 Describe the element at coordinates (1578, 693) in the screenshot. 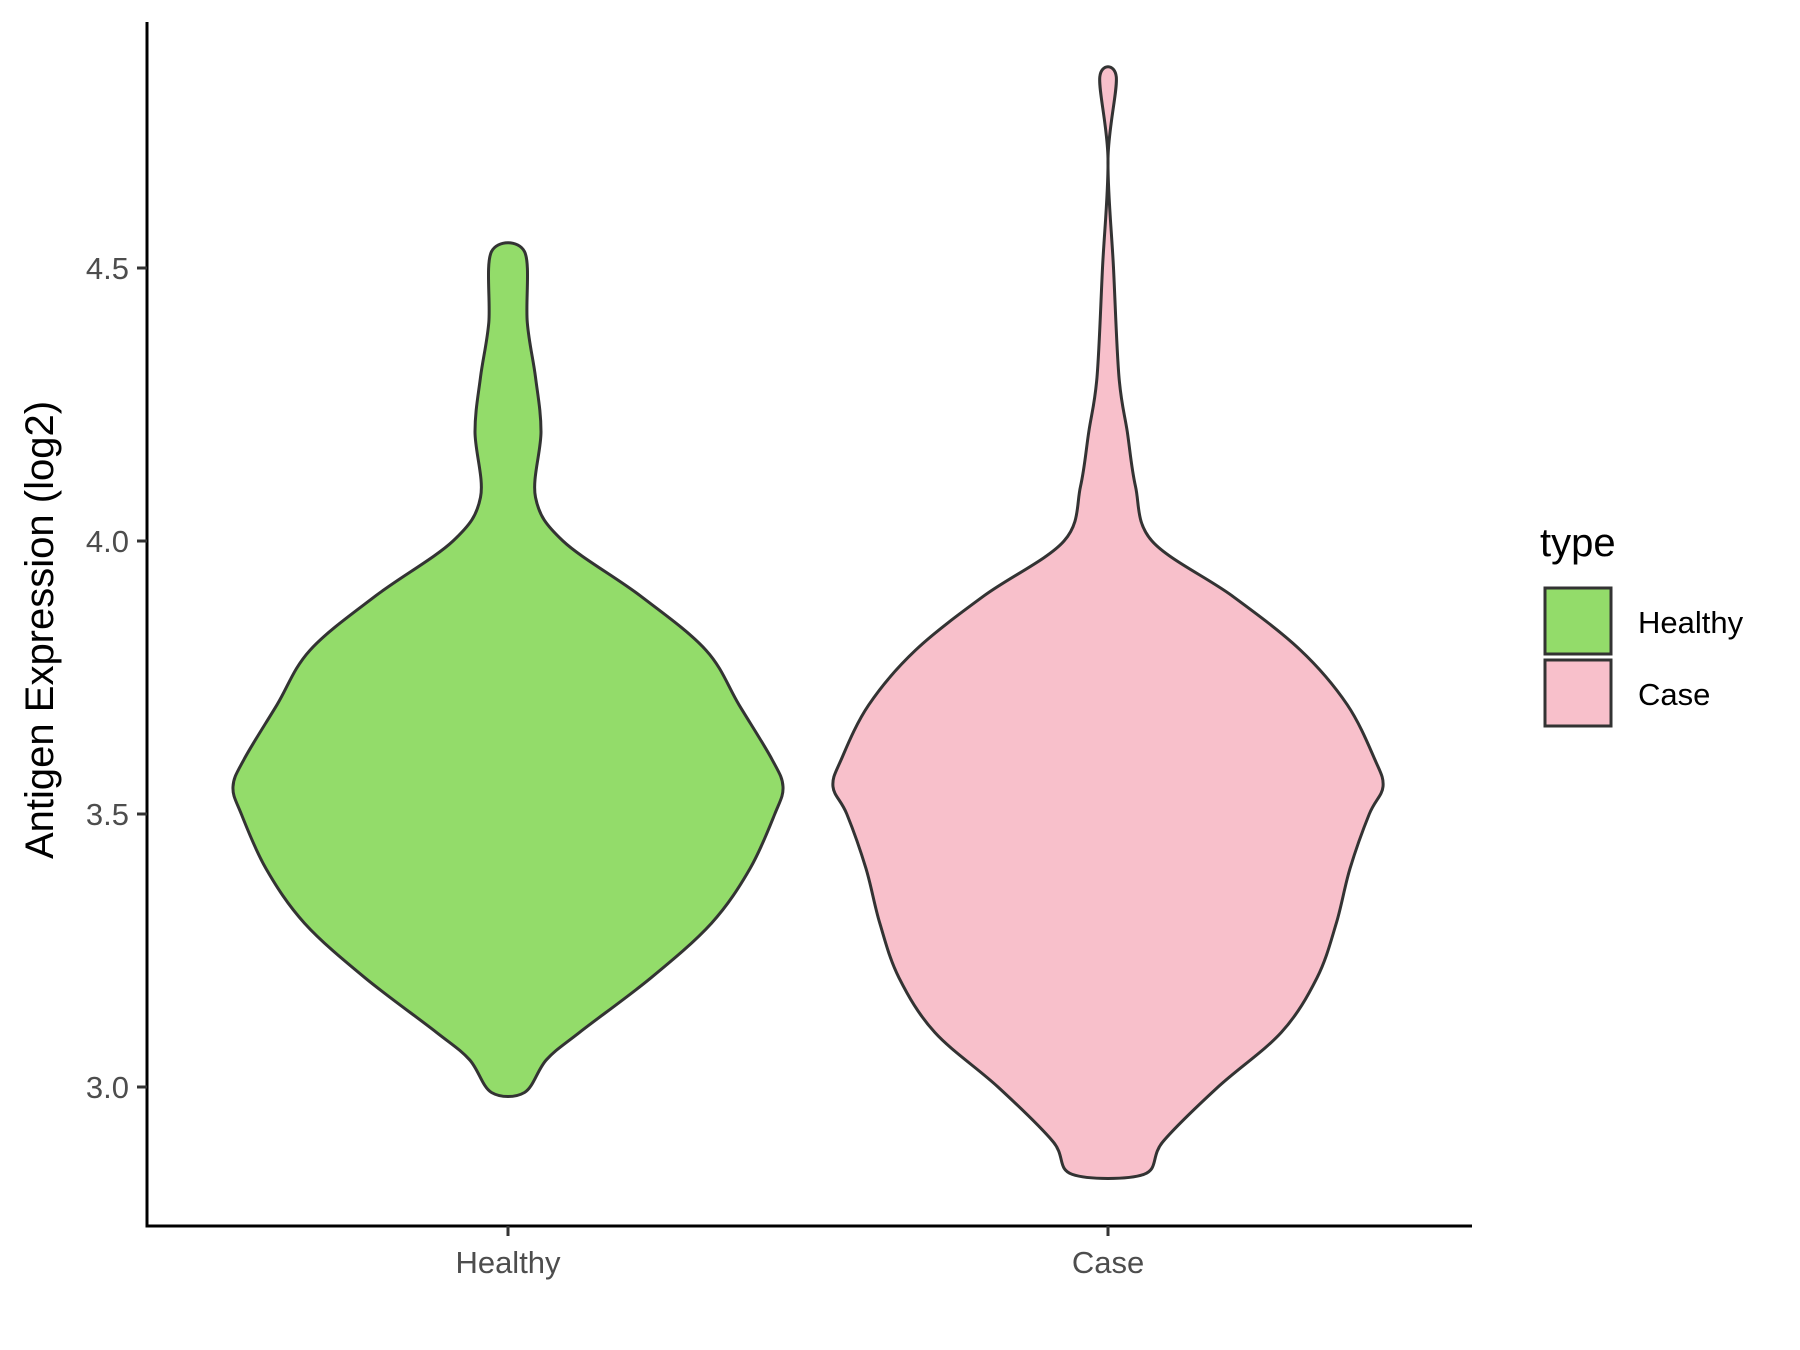

I see `legend-swatch-case` at that location.